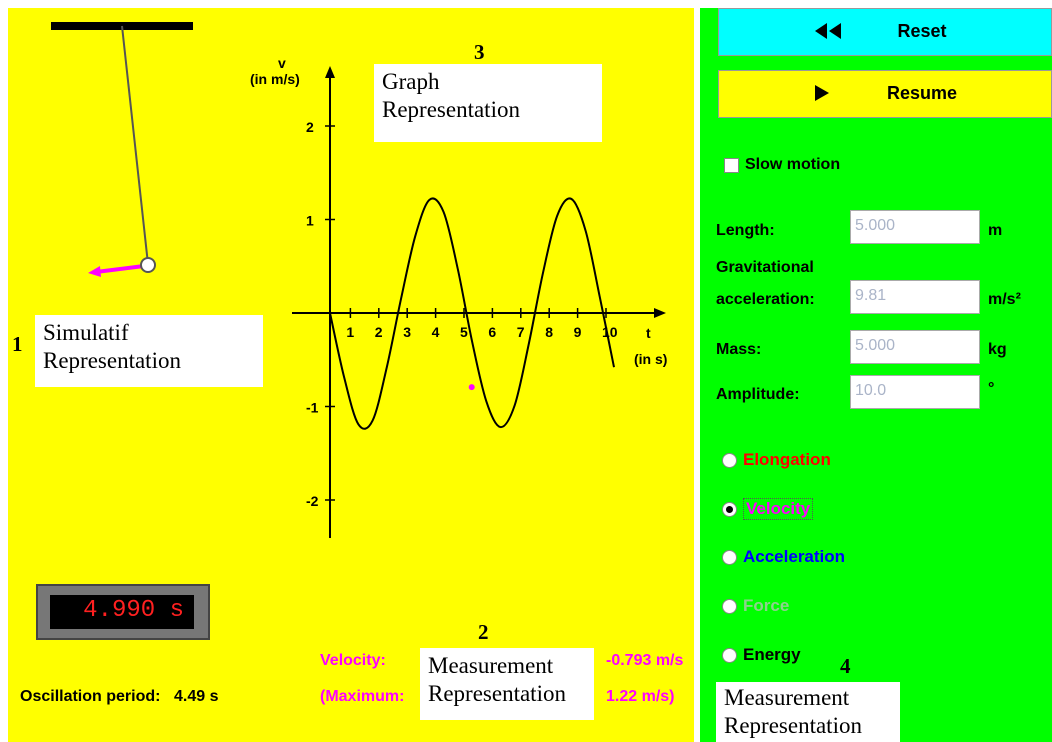 This screenshot has width=1052, height=742. I want to click on x-tick-label: 5, so click(464, 332).